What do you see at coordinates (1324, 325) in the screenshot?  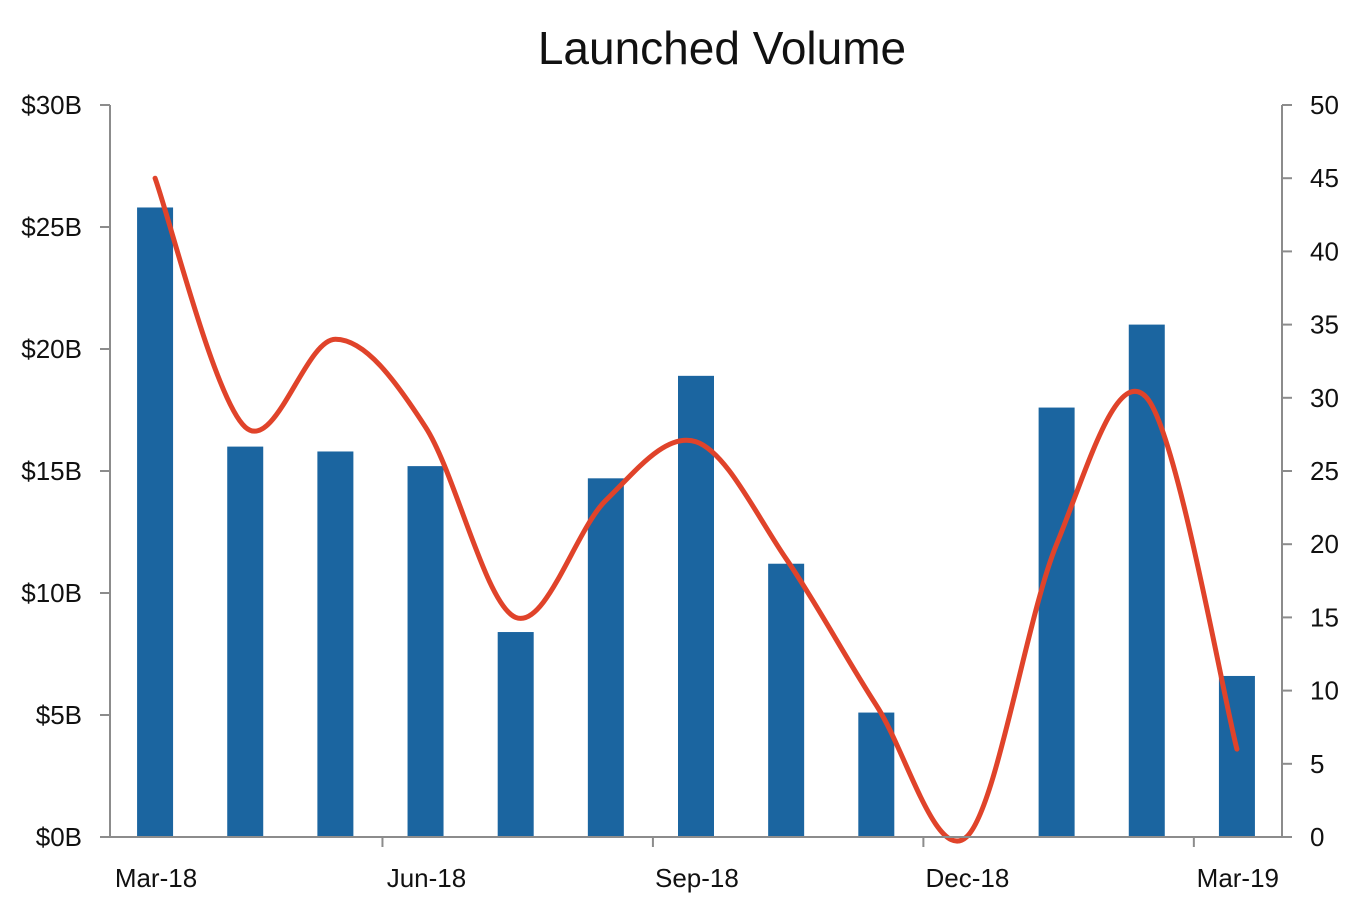 I see `y-right-tick-label: 35` at bounding box center [1324, 325].